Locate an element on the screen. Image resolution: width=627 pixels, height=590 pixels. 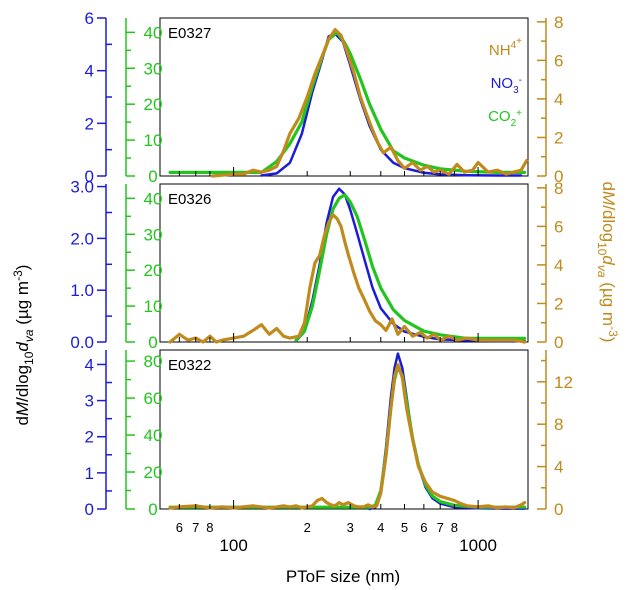
blue-y-tick-label: 1 is located at coordinates (89, 473).